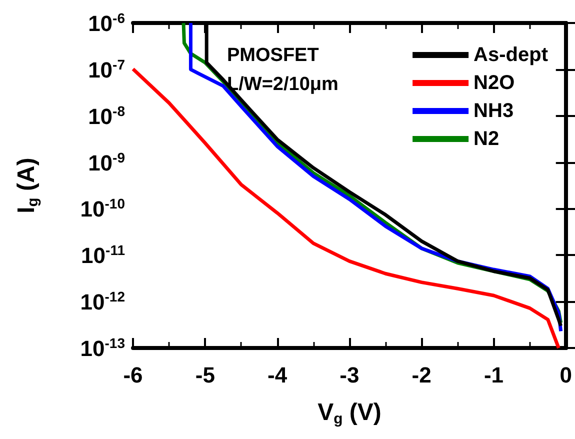 Image resolution: width=575 pixels, height=439 pixels. I want to click on x-tick-label: -4, so click(278, 375).